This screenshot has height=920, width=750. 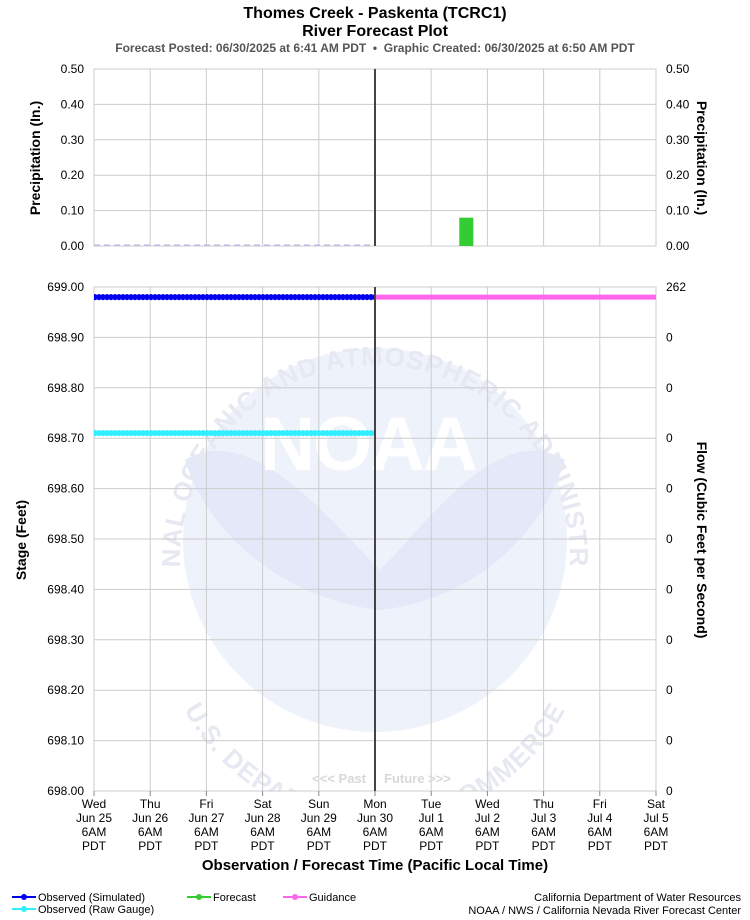 I want to click on x-tick-label: Jun 26, so click(x=150, y=818).